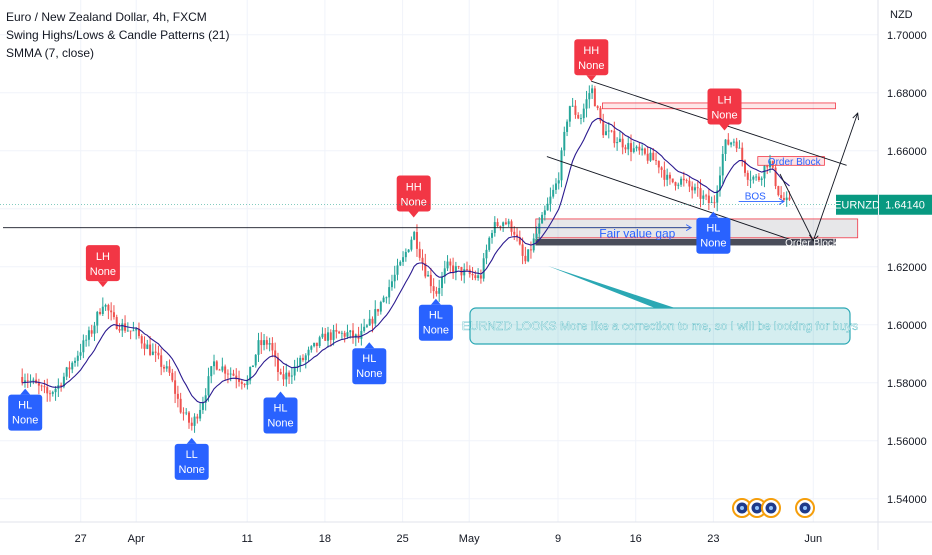 The width and height of the screenshot is (932, 555). Describe the element at coordinates (795, 162) in the screenshot. I see `order-block-upper-label: Order Block` at that location.